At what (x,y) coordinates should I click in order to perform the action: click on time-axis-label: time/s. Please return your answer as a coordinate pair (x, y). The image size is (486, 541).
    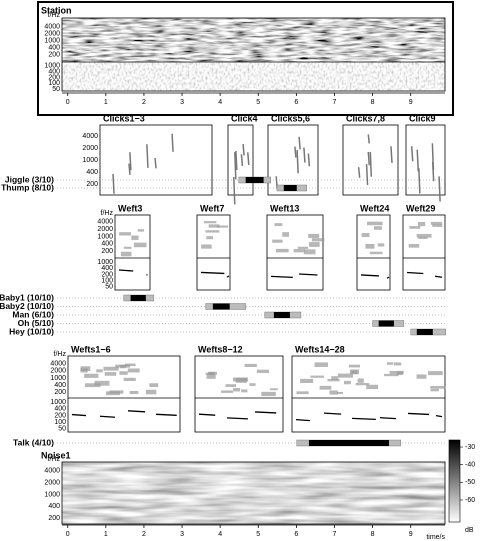
    Looking at the image, I should click on (435, 537).